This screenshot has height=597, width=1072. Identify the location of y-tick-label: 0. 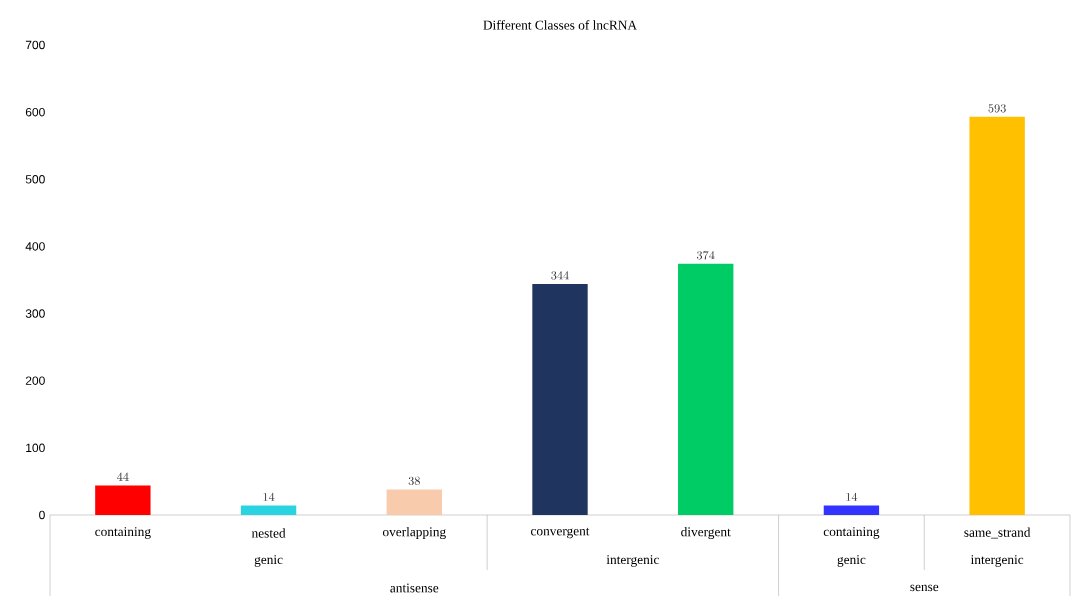
(42, 515).